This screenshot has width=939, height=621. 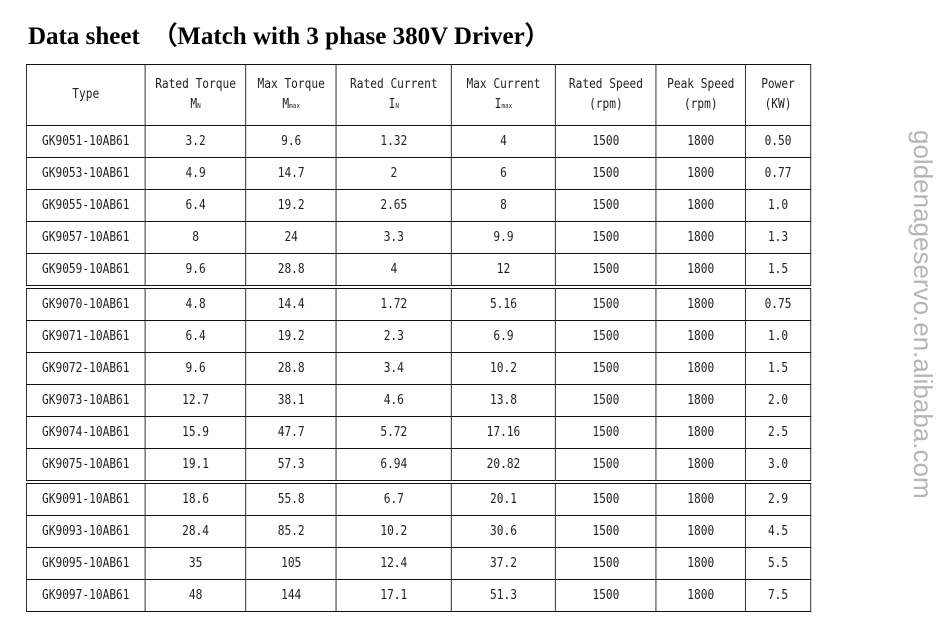 What do you see at coordinates (778, 400) in the screenshot?
I see `table-cell: 2.0` at bounding box center [778, 400].